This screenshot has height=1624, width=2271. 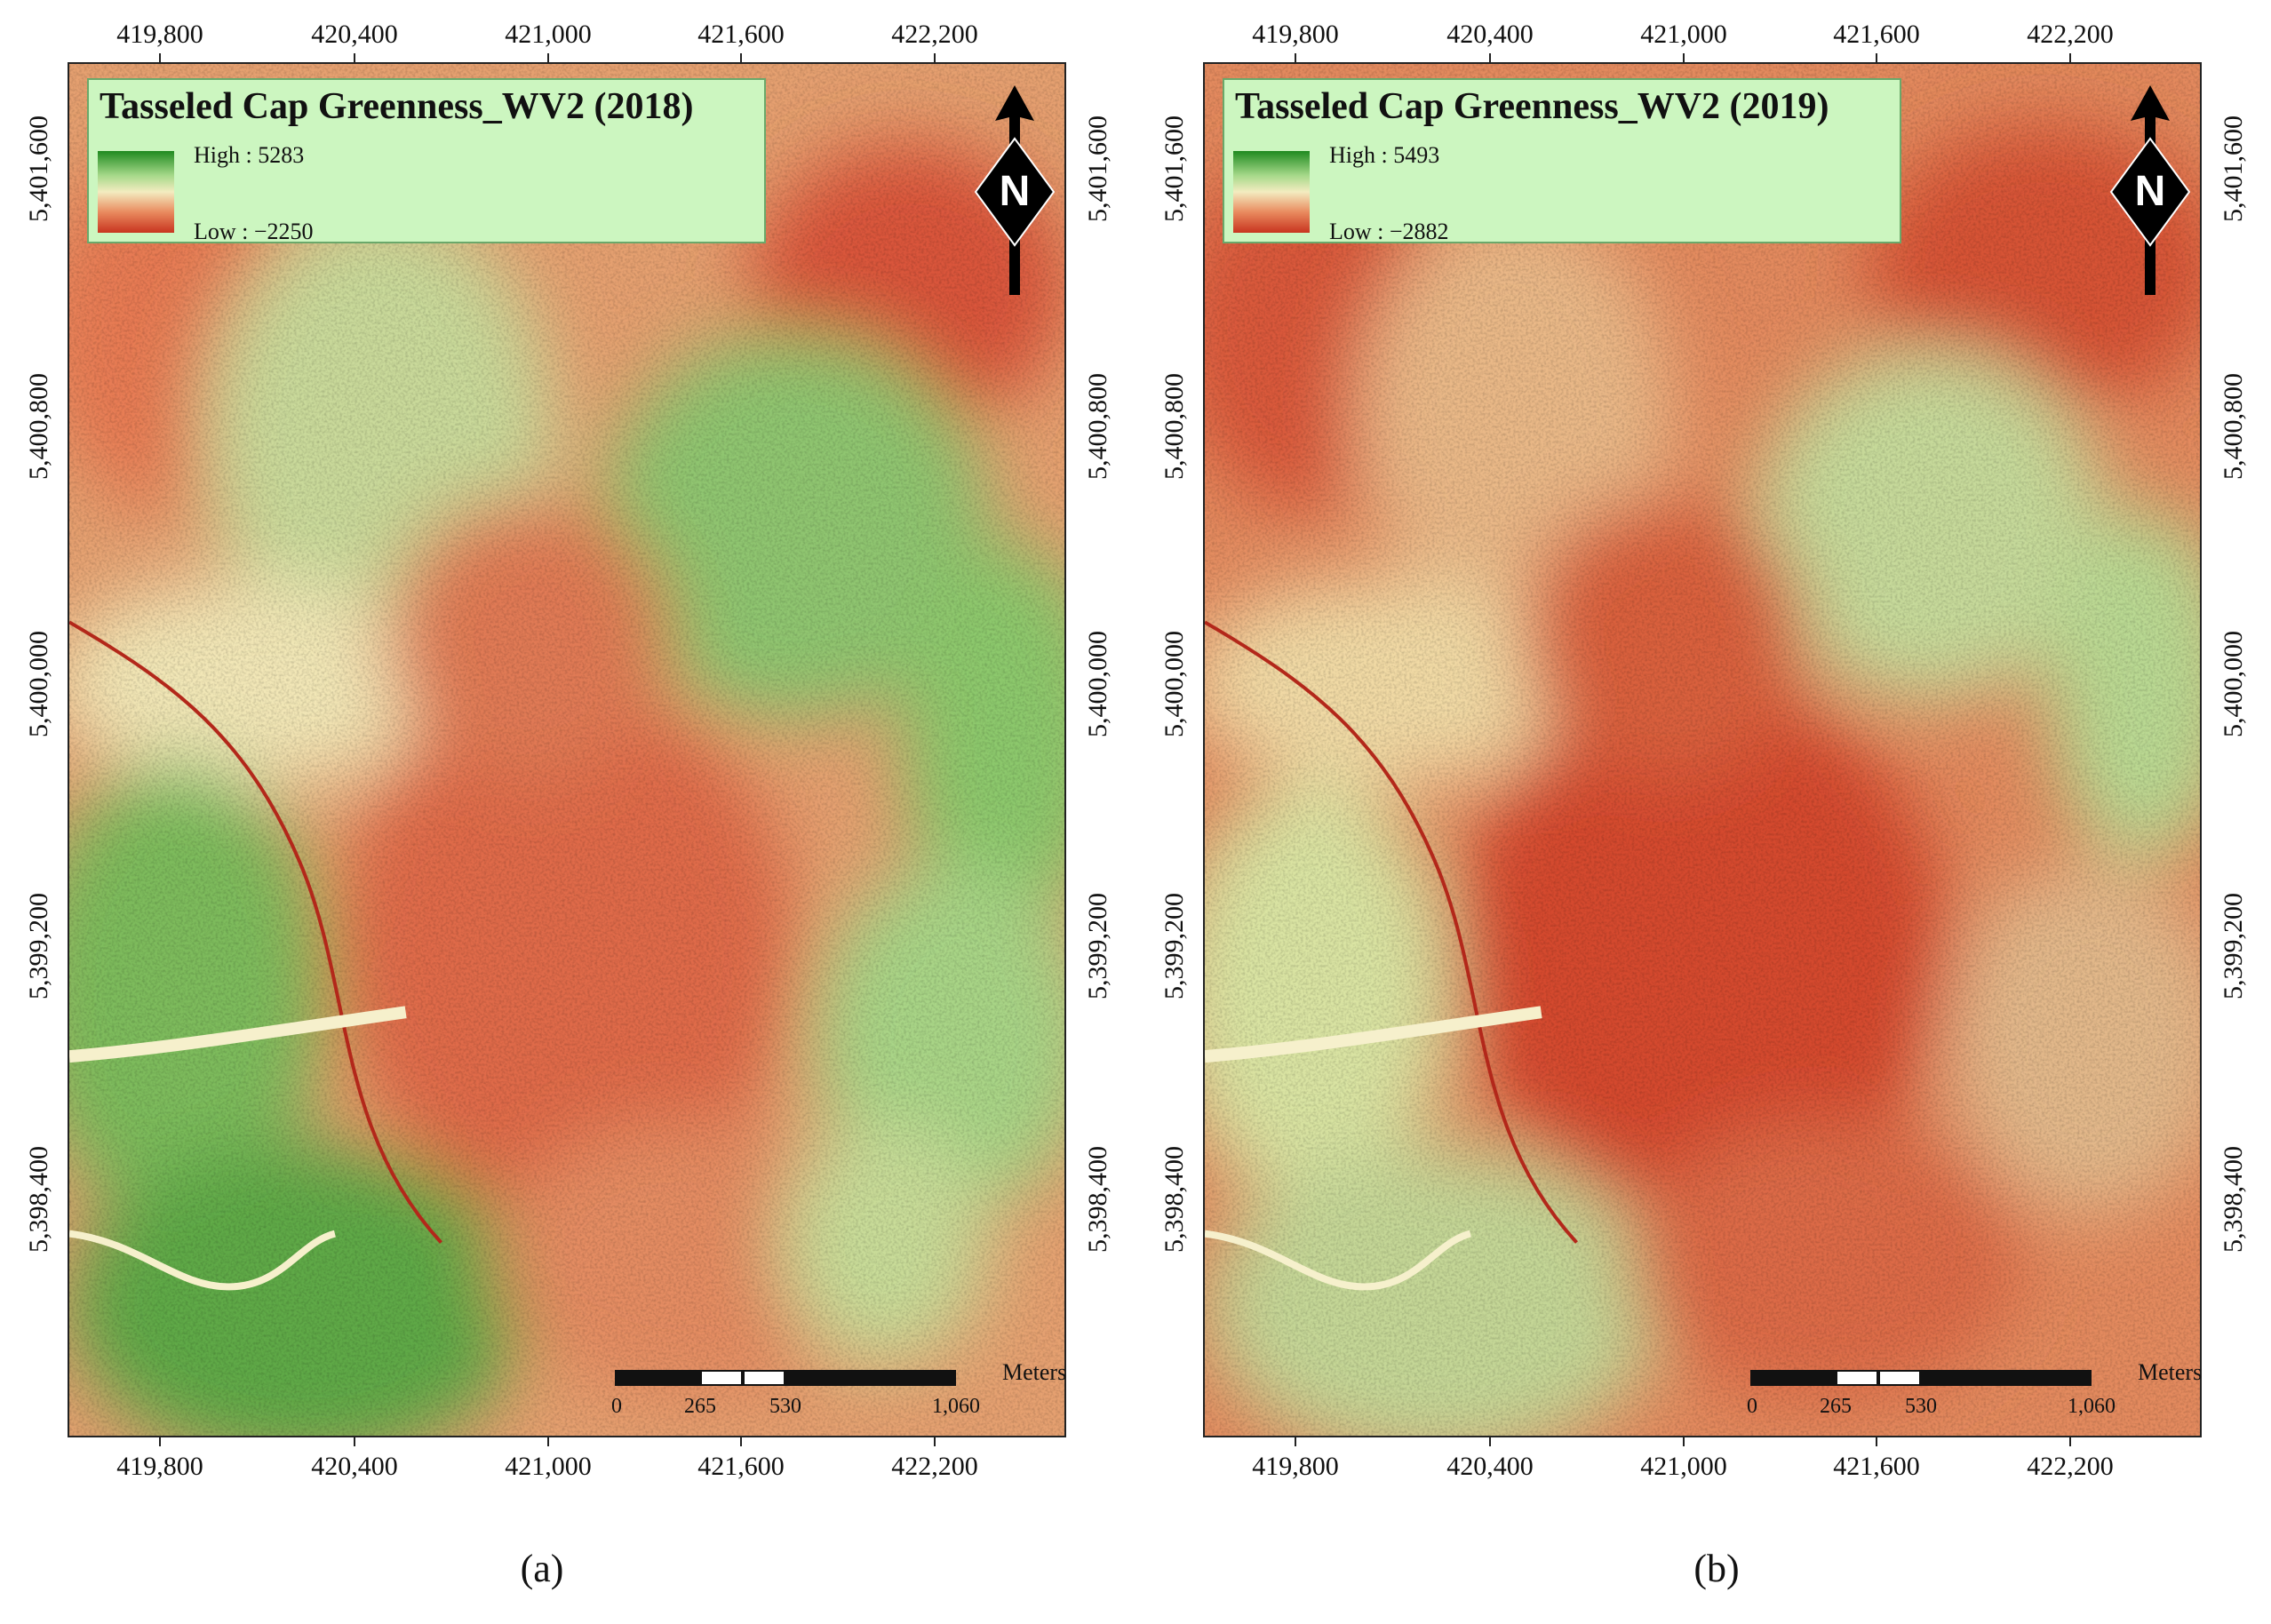 What do you see at coordinates (2070, 34) in the screenshot?
I see `x-tick-label-top: 422,200` at bounding box center [2070, 34].